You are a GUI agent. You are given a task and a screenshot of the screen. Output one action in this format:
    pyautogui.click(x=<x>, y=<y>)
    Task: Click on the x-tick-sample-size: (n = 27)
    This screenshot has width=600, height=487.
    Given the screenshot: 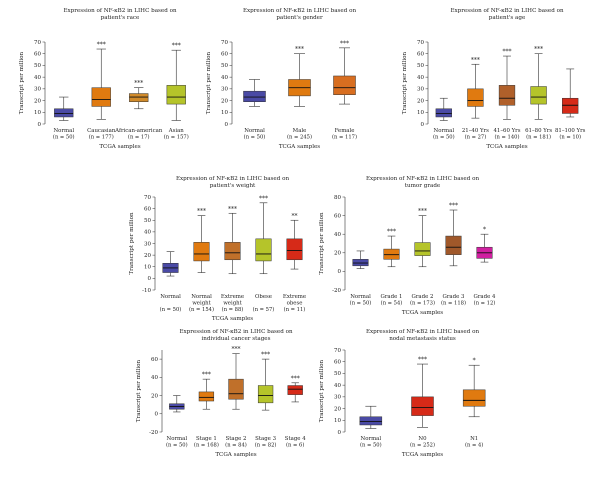 What is the action you would take?
    pyautogui.click(x=476, y=137)
    